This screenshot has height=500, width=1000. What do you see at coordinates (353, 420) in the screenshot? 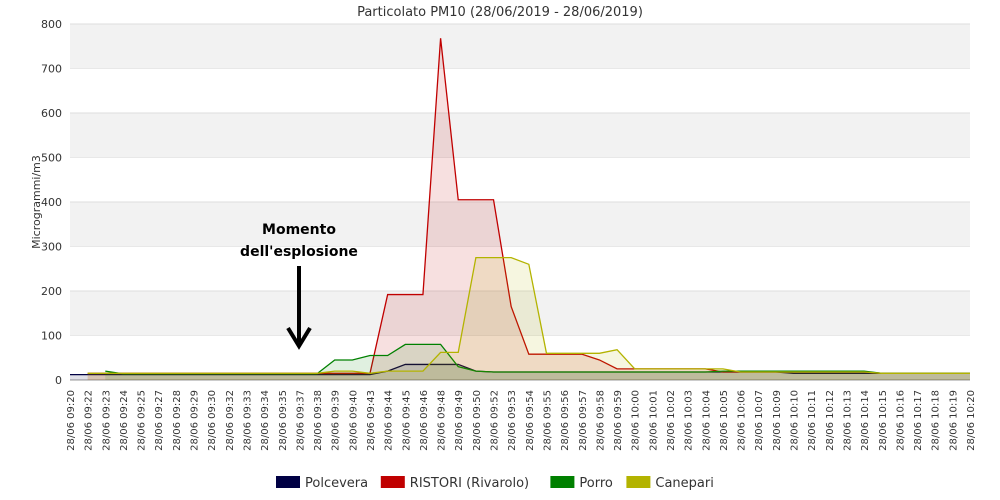
I see `x-tick-label: 28/06 09:40` at bounding box center [353, 420].